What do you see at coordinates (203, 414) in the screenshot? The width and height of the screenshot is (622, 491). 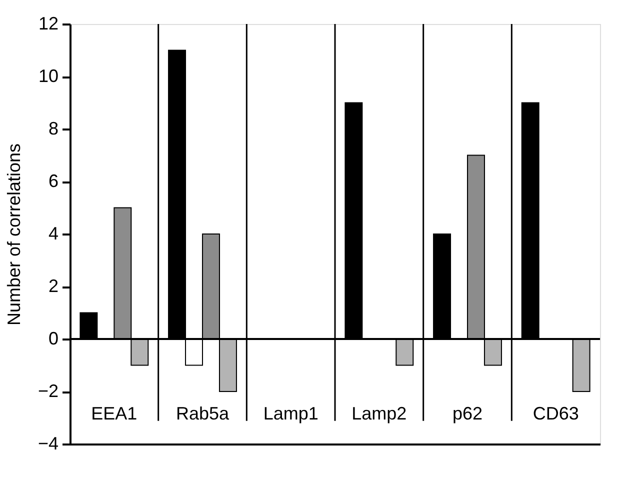 I see `x-tick-label: Rab5a` at bounding box center [203, 414].